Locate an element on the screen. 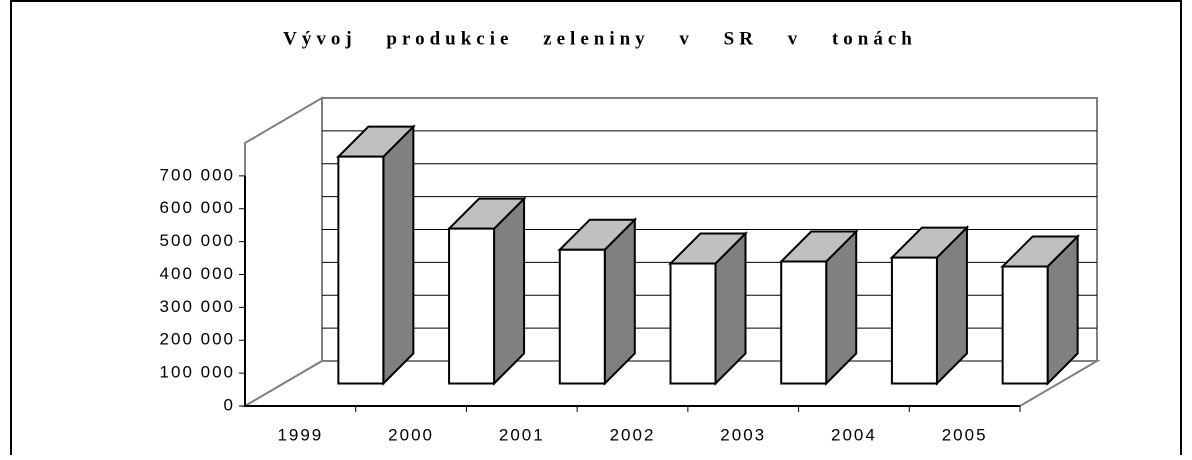  x-tick-label: 2002 is located at coordinates (633, 434).